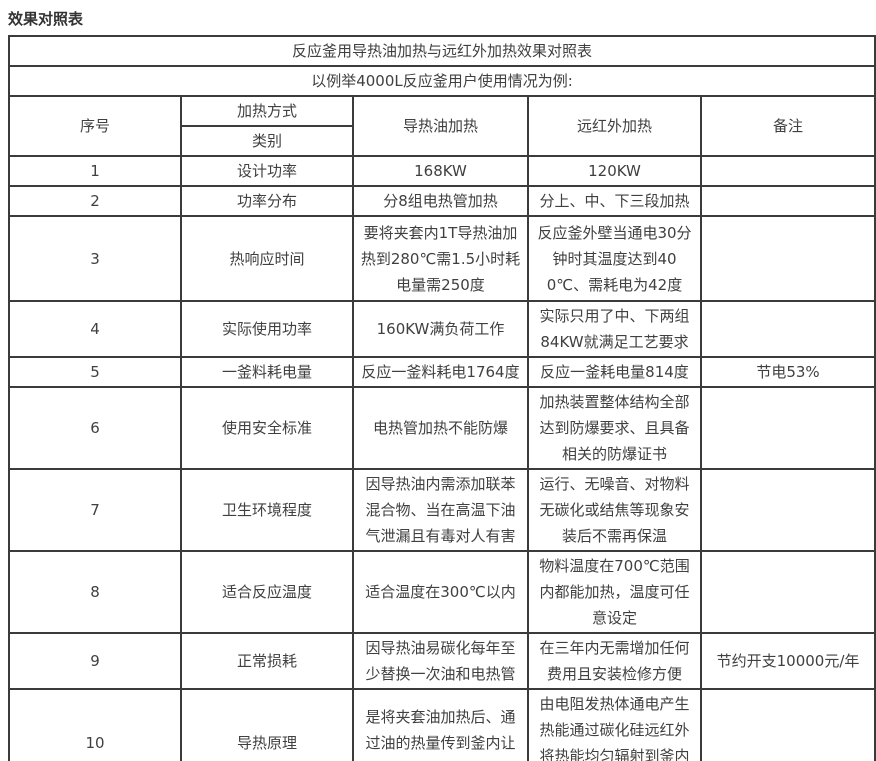  I want to click on header-oil: 导热油加热, so click(440, 126).